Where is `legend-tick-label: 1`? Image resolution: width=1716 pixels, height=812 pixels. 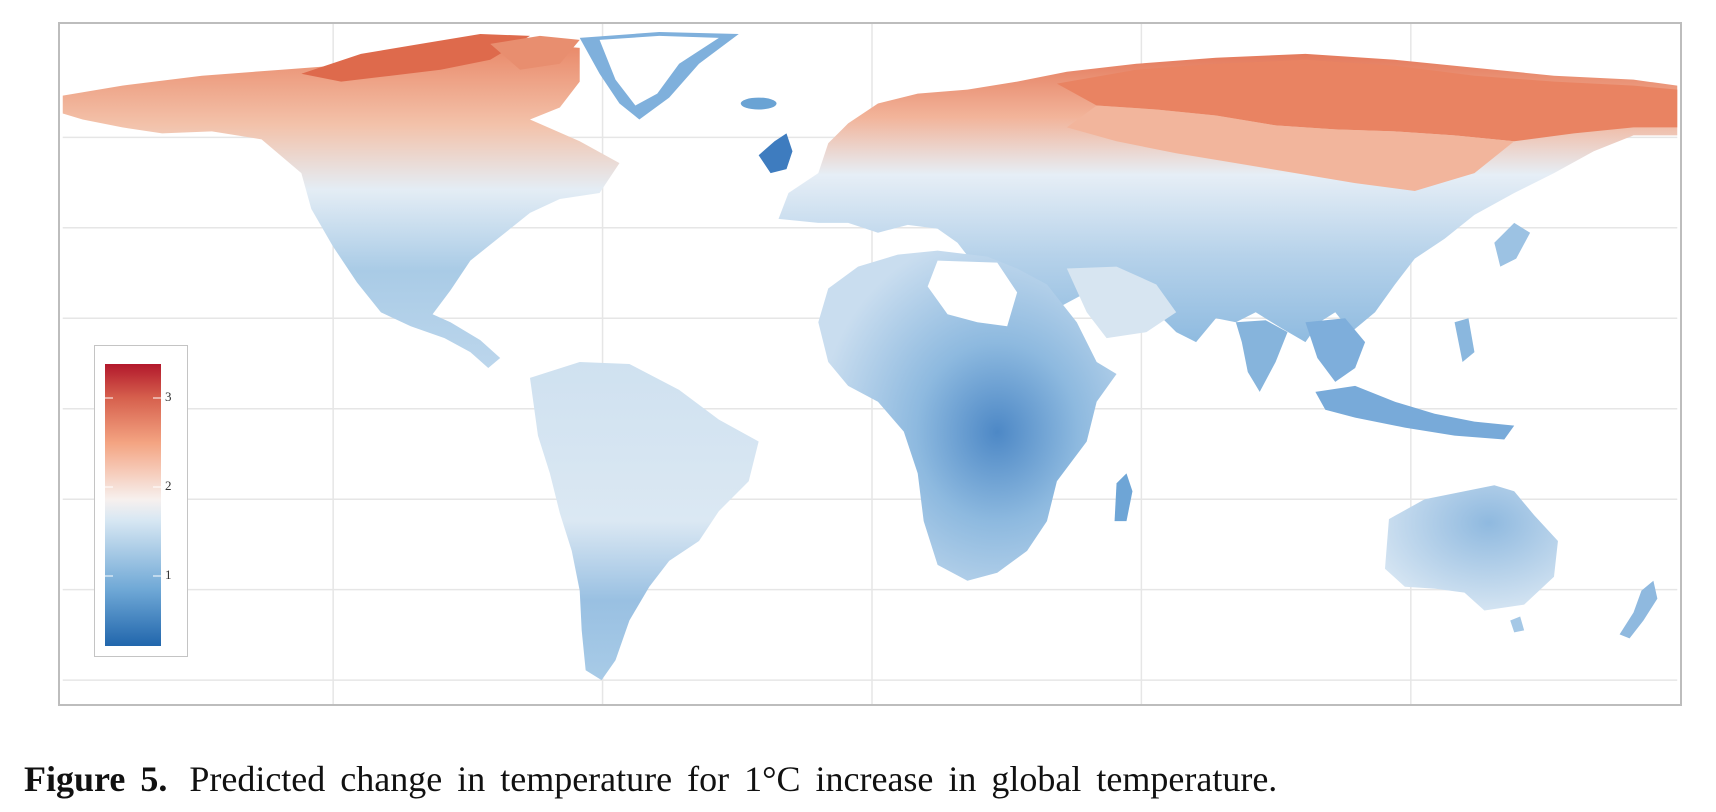 legend-tick-label: 1 is located at coordinates (168, 574).